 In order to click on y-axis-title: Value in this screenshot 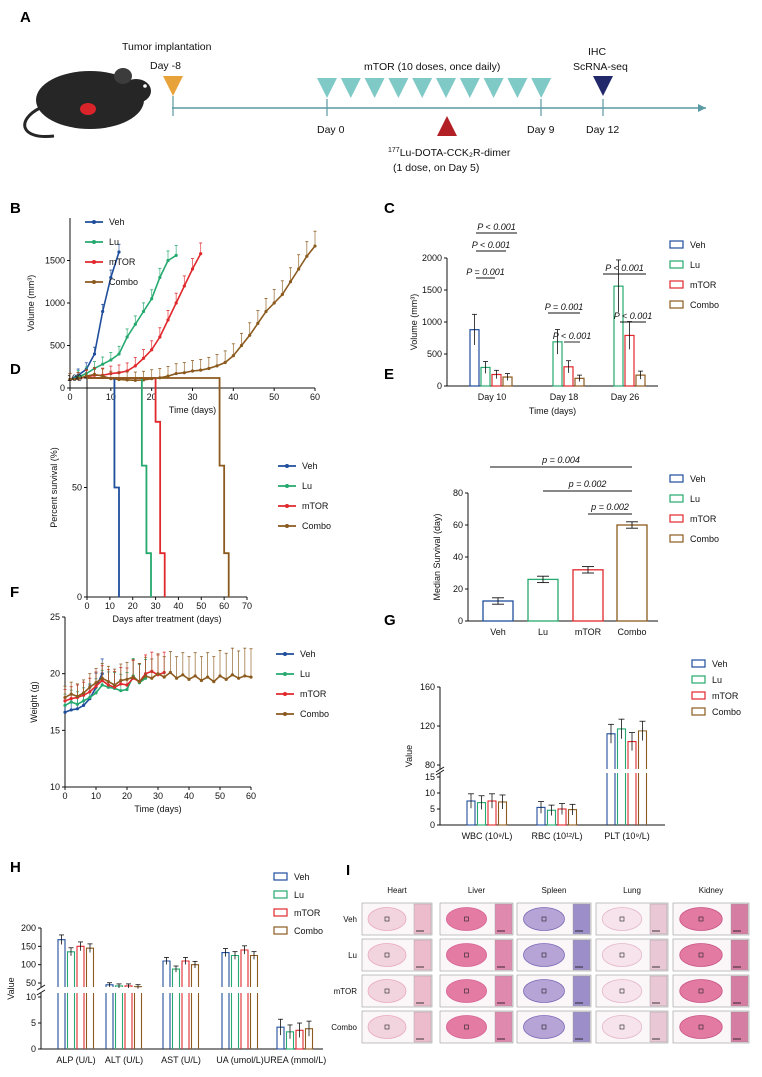, I will do `click(409, 756)`.